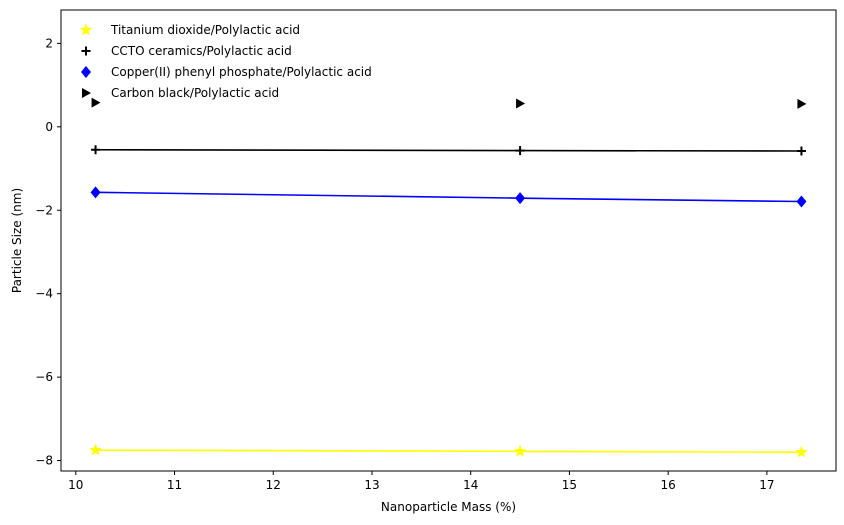  Describe the element at coordinates (75, 485) in the screenshot. I see `x-tick-label: 10` at that location.